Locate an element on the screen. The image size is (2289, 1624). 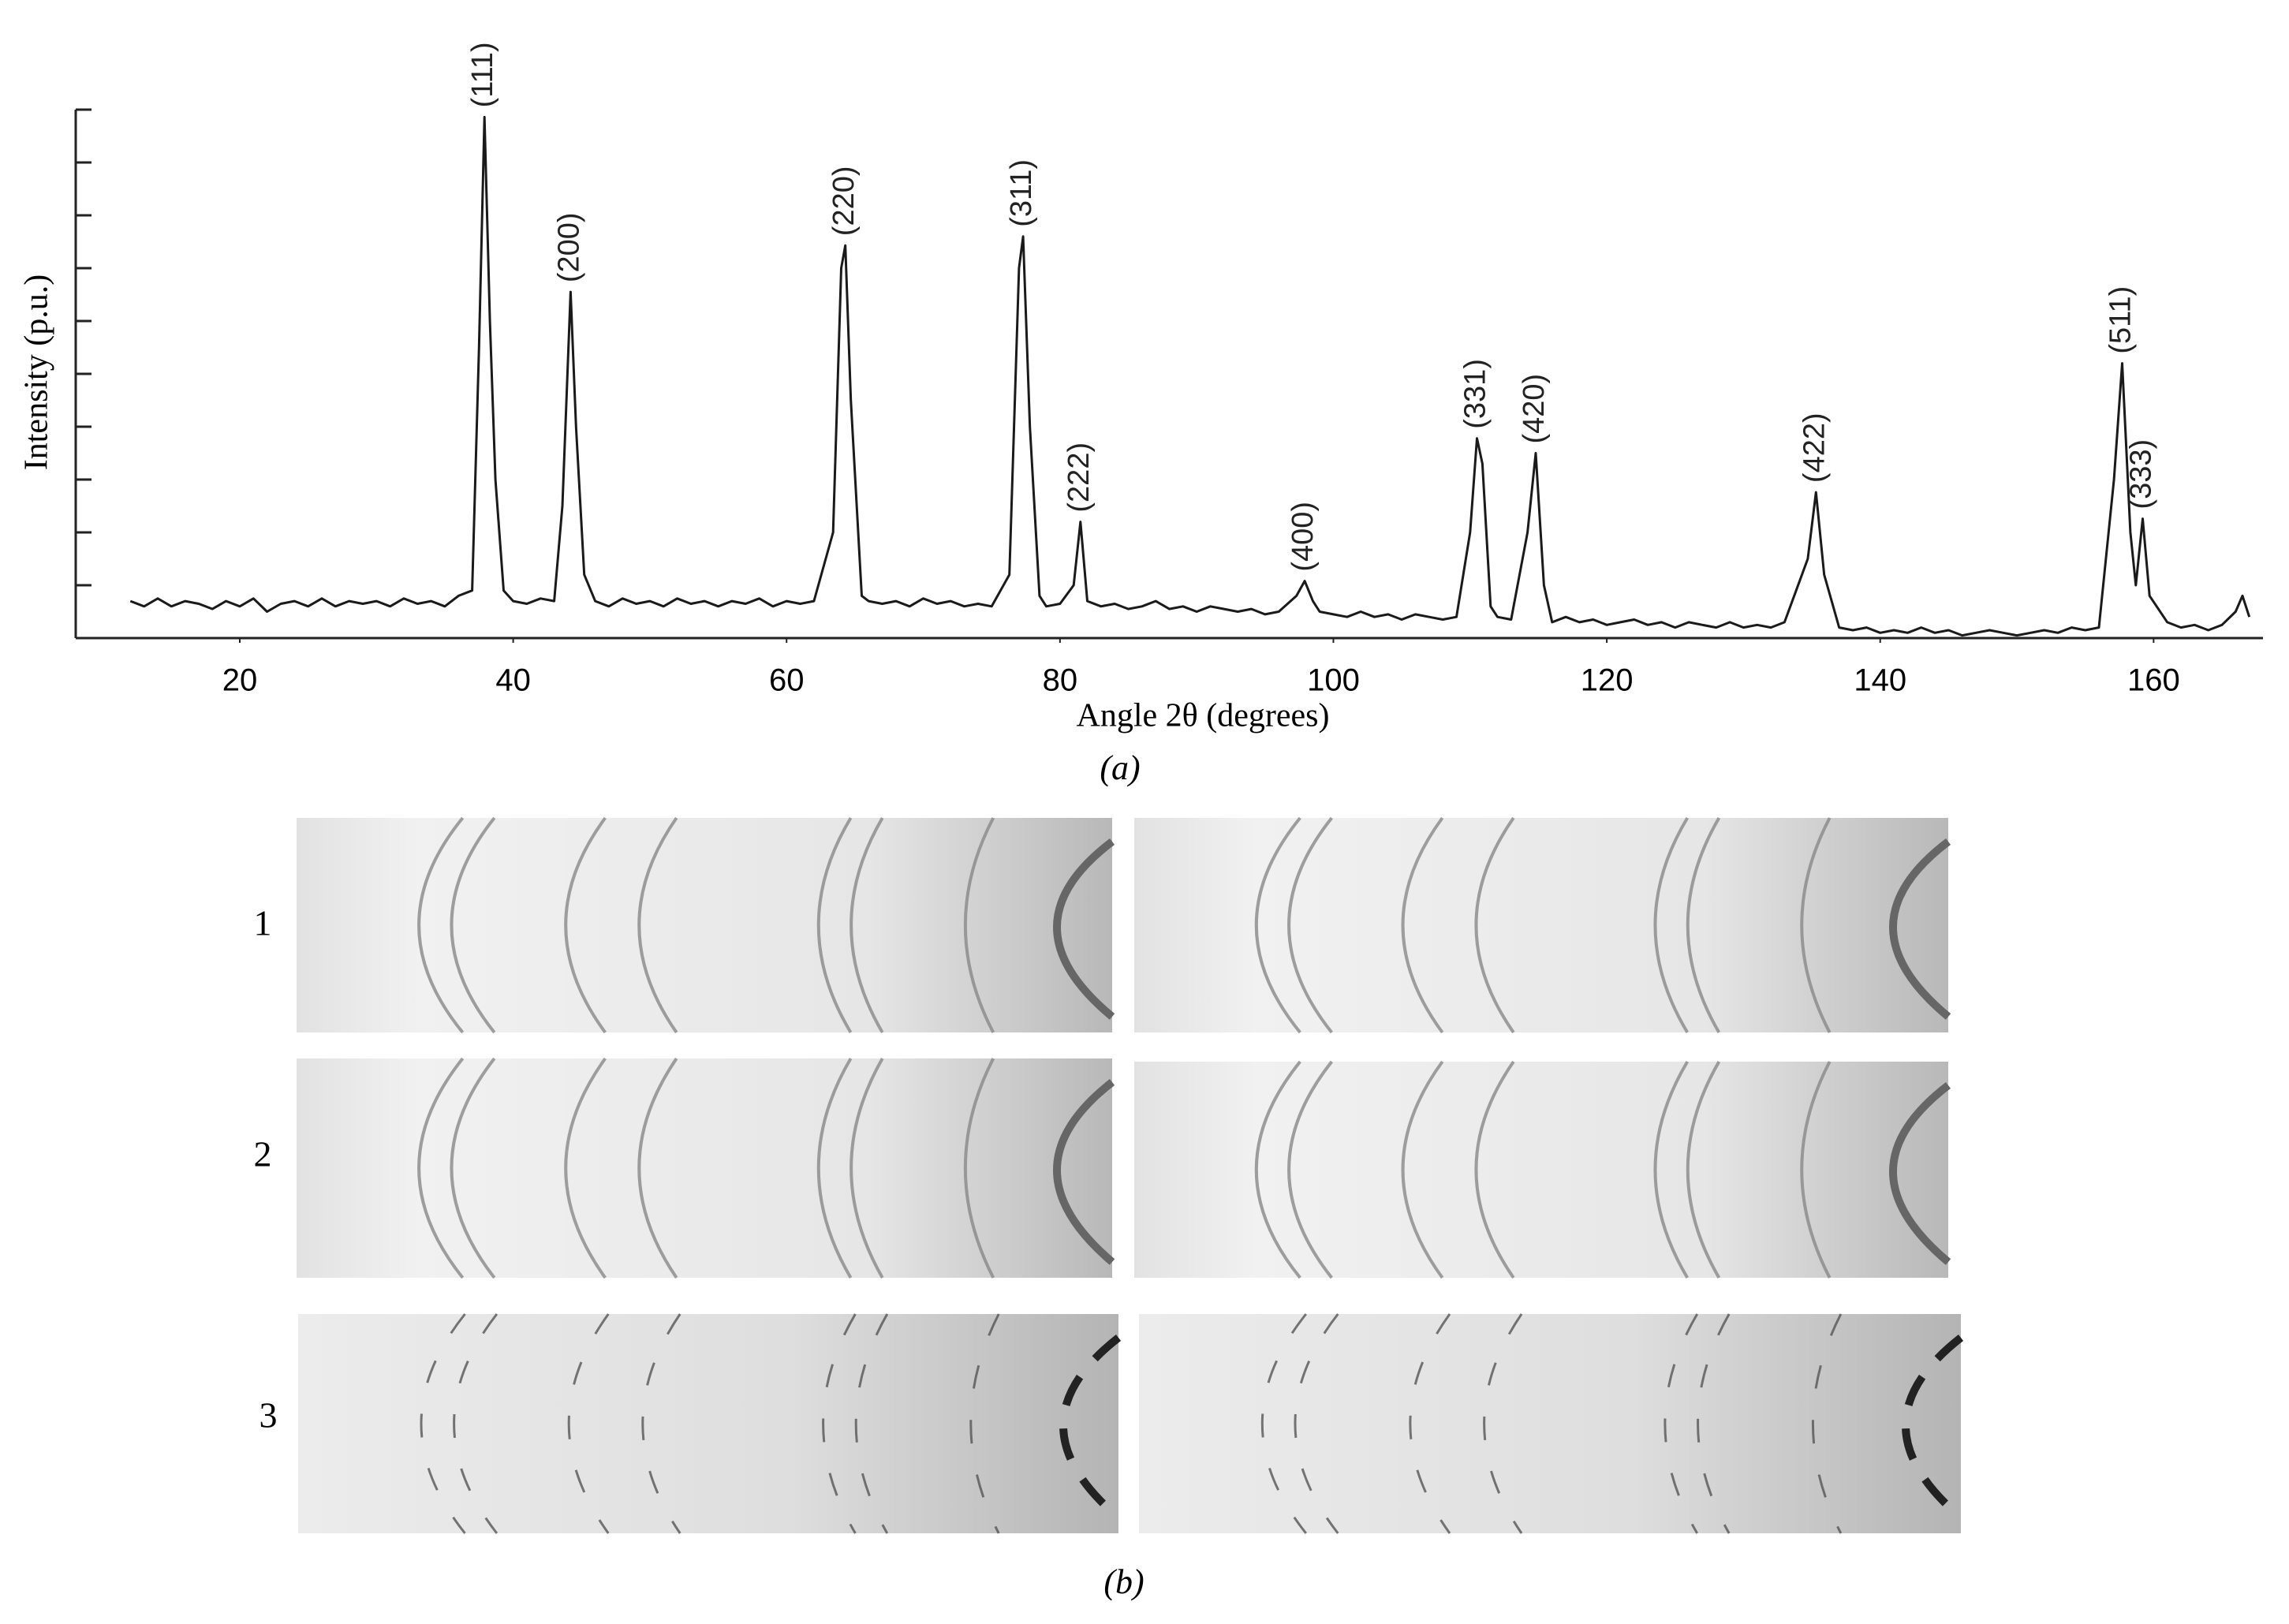
row-label: 1 is located at coordinates (263, 923).